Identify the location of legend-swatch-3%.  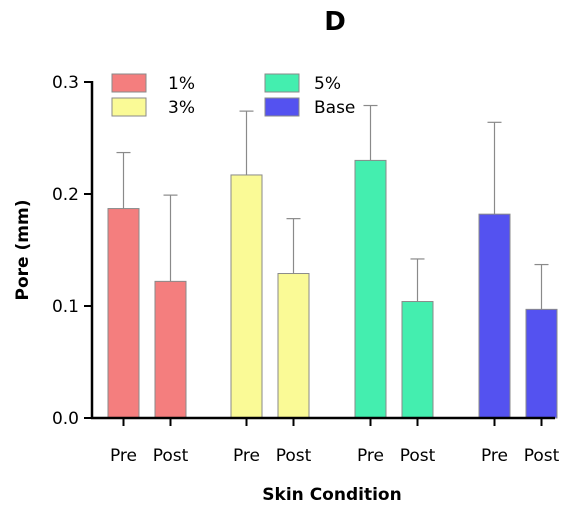
(129, 107).